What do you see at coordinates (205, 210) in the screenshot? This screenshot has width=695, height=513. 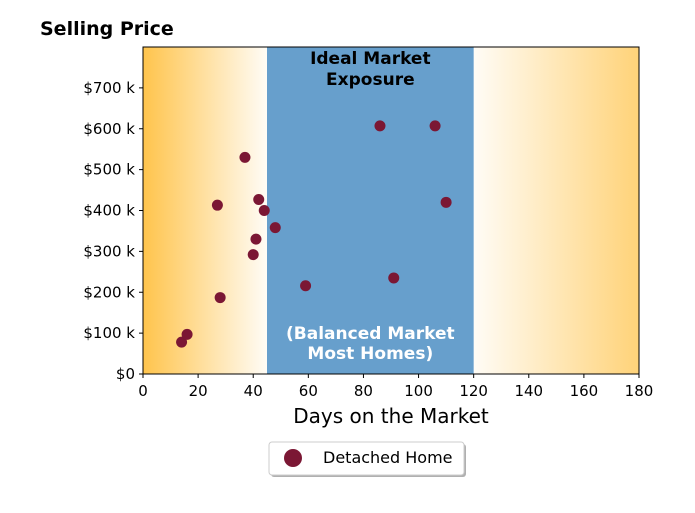 I see `left-gradient-band` at bounding box center [205, 210].